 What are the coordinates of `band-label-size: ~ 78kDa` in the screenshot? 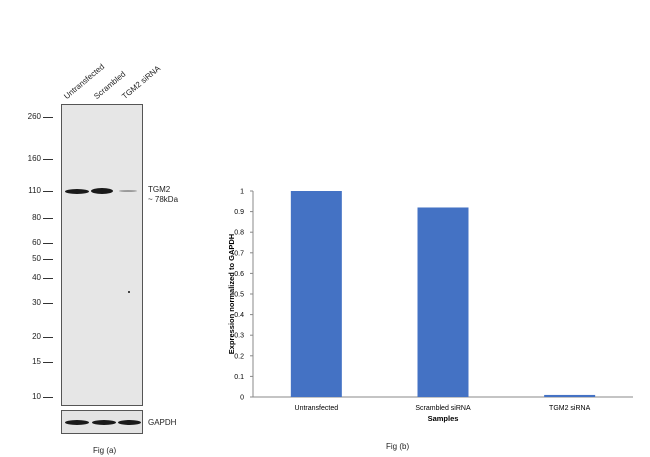 It's located at (163, 199).